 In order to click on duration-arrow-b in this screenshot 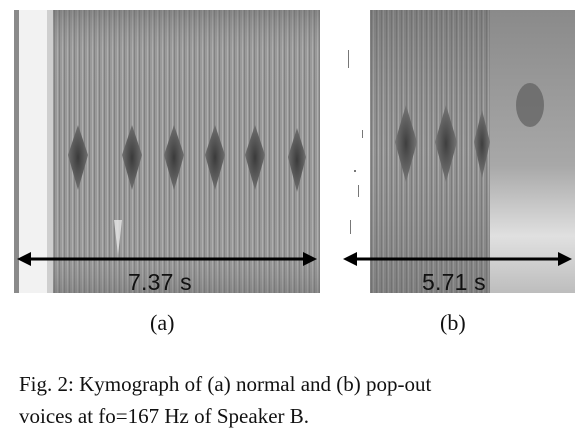, I will do `click(457, 259)`.